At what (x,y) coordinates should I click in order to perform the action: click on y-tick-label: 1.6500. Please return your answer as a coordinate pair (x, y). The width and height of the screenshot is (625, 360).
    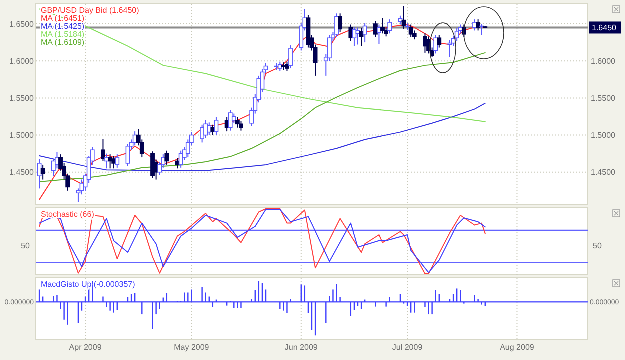
    Looking at the image, I should click on (22, 24).